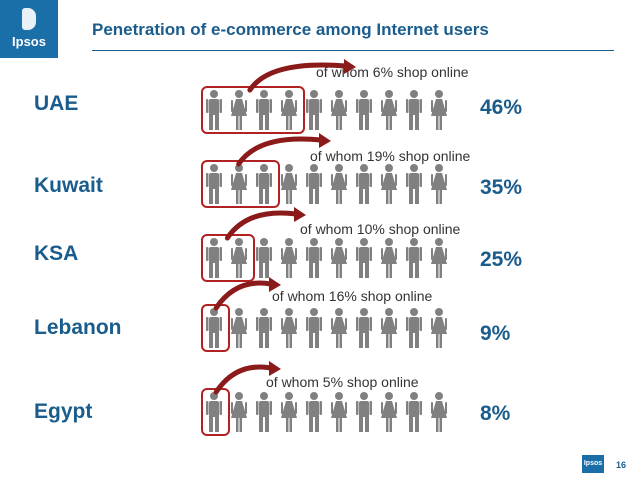  What do you see at coordinates (68, 185) in the screenshot?
I see `row-country-kuwait: Kuwait` at bounding box center [68, 185].